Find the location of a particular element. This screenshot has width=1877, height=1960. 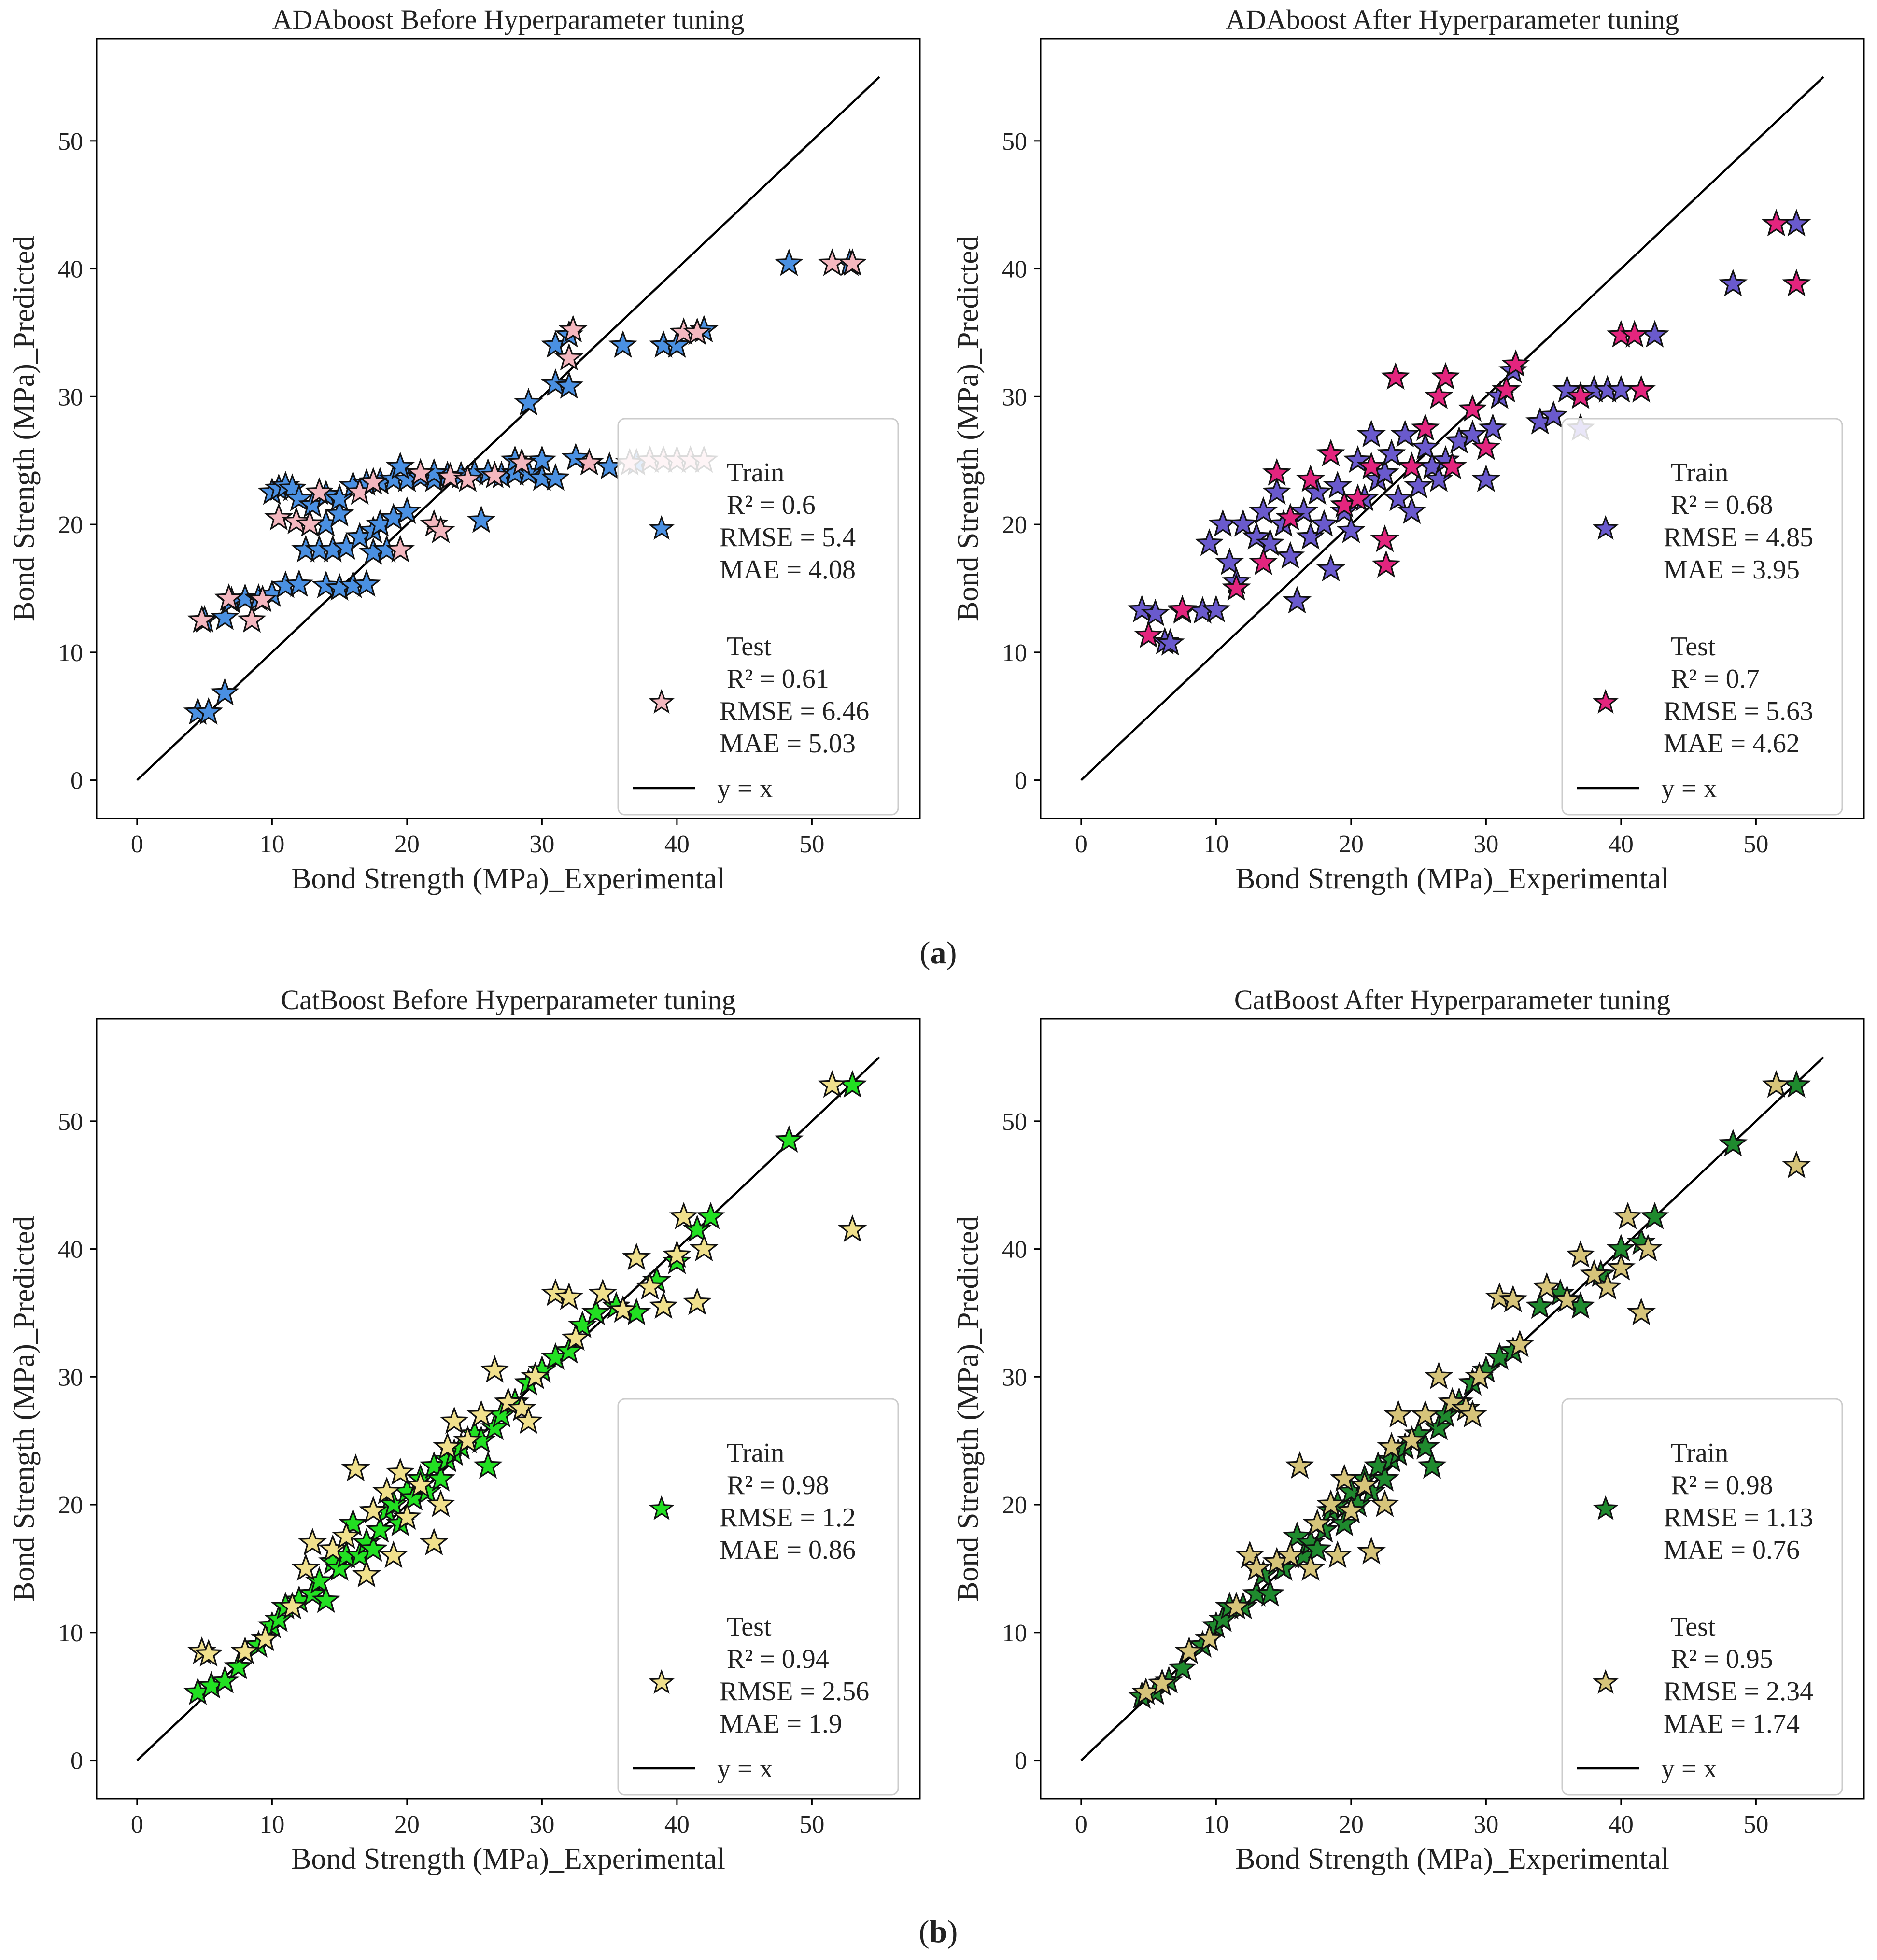

y-tick-label: 30 is located at coordinates (1014, 397).